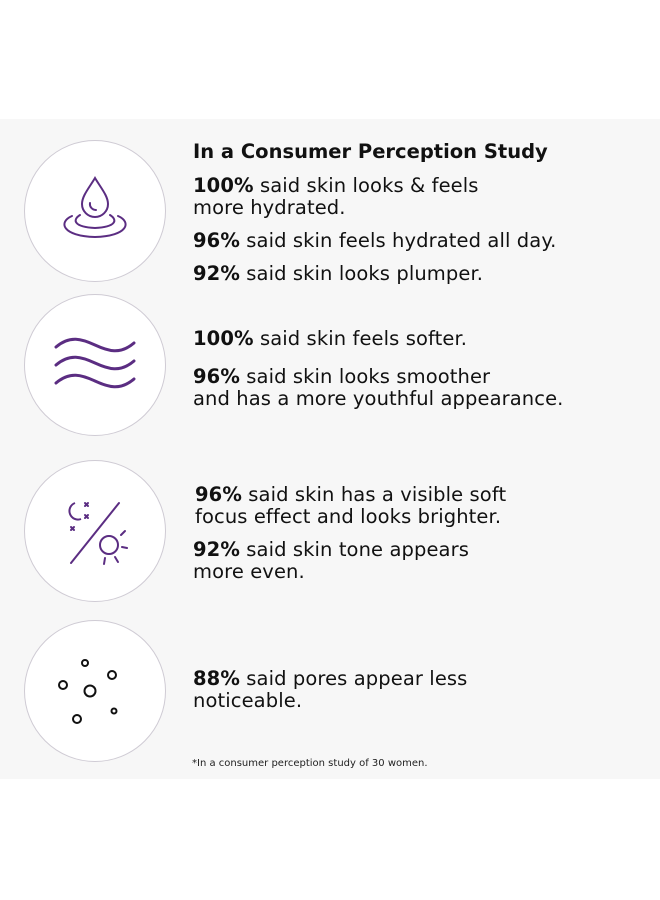 The image size is (660, 900). What do you see at coordinates (375, 240) in the screenshot?
I see `claim: 96% said skin feels hydrated all day.` at bounding box center [375, 240].